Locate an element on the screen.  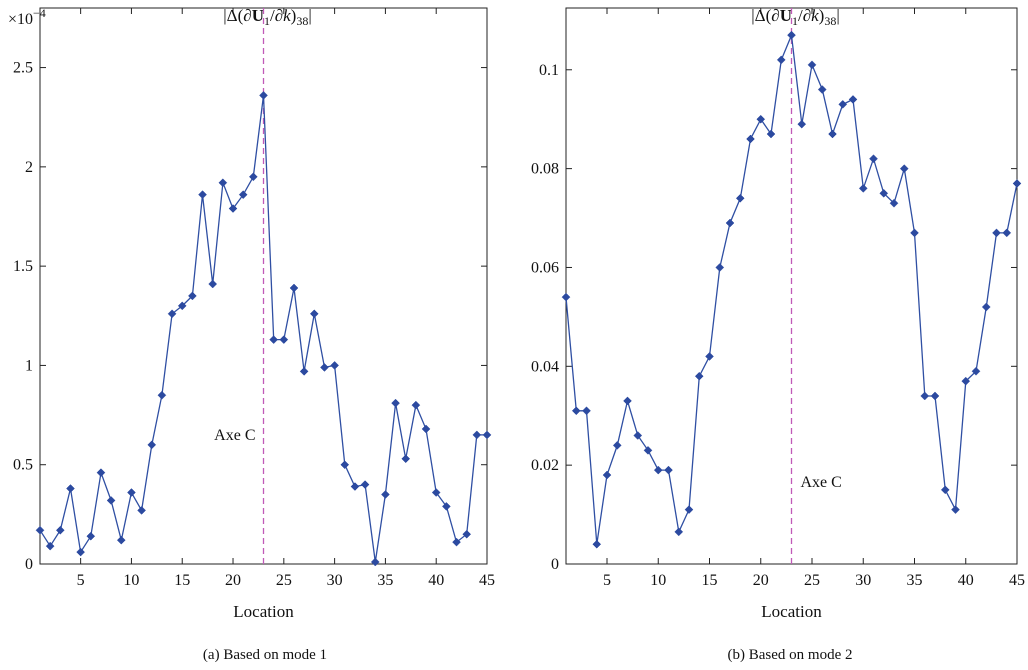
chart2-x-tick-label: 20 is located at coordinates (761, 580).